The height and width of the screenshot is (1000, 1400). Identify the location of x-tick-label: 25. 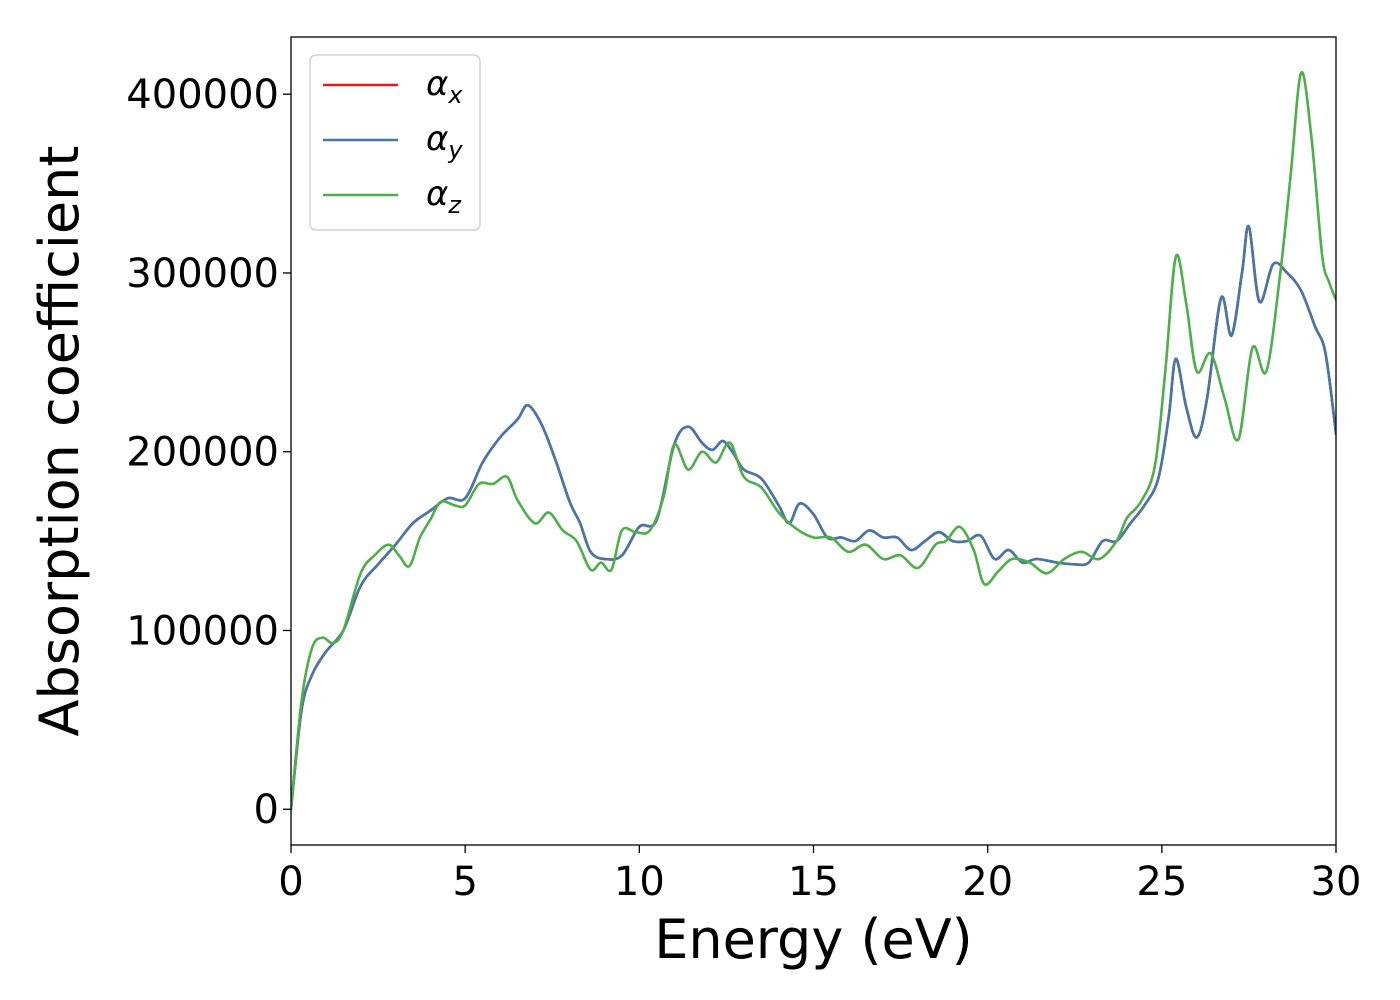
(1161, 882).